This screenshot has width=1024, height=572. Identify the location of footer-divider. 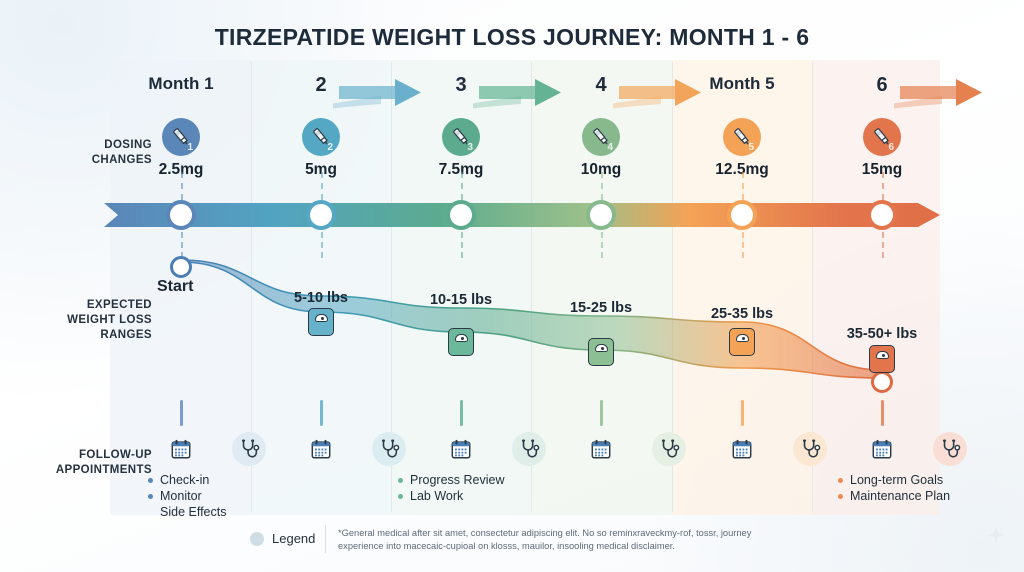
(325, 539).